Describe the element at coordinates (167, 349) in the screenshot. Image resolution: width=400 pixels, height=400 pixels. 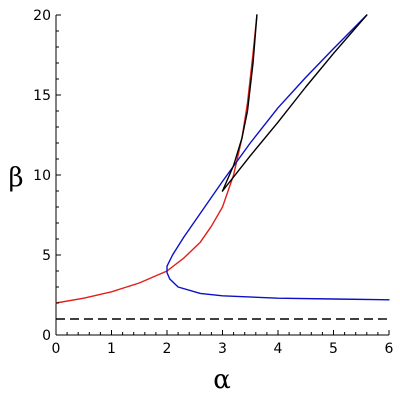
I see `x-tick-label: 2` at that location.